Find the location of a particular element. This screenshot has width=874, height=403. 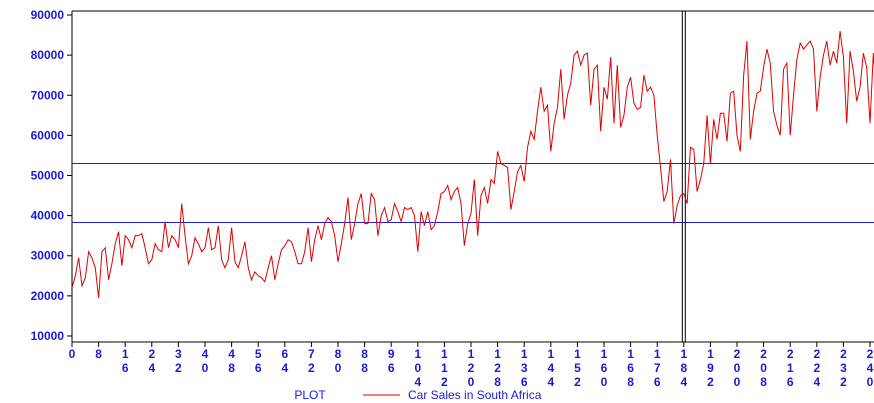

y-tick-label: 80000 is located at coordinates (48, 55).